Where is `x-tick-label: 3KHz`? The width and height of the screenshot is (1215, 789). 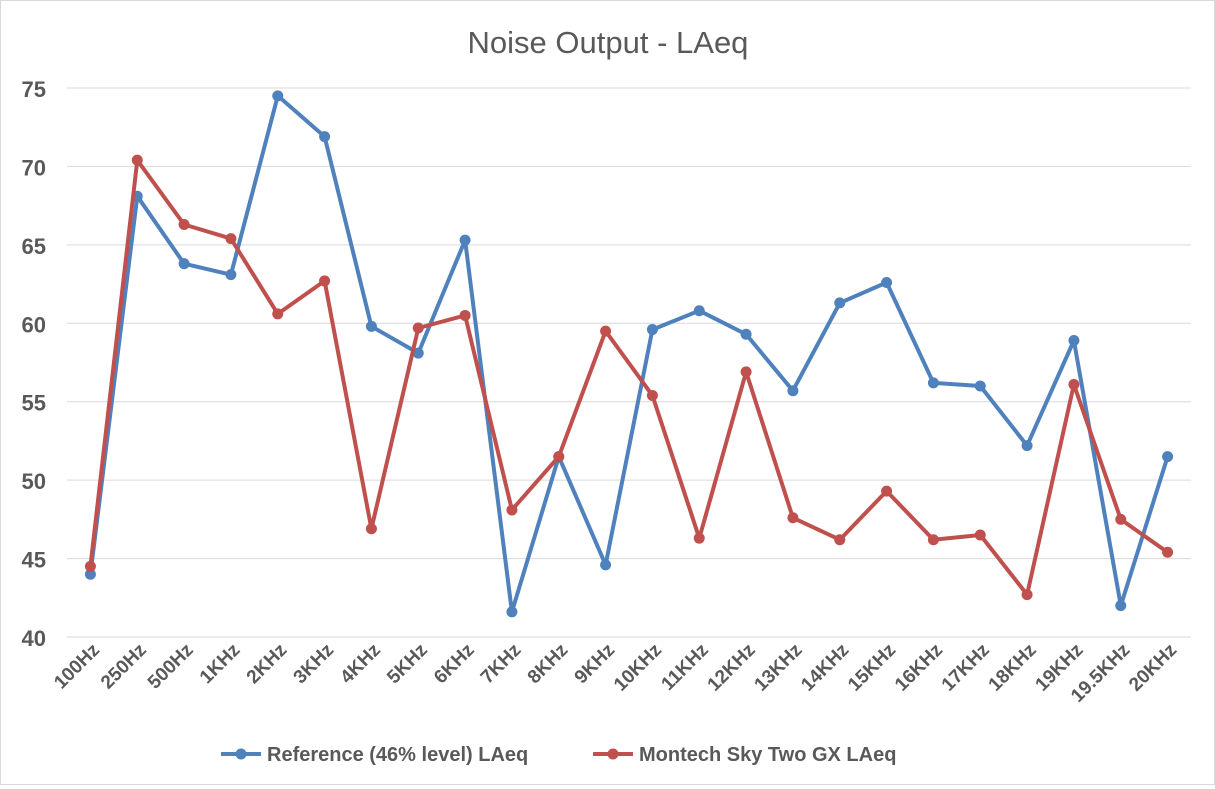 x-tick-label: 3KHz is located at coordinates (314, 664).